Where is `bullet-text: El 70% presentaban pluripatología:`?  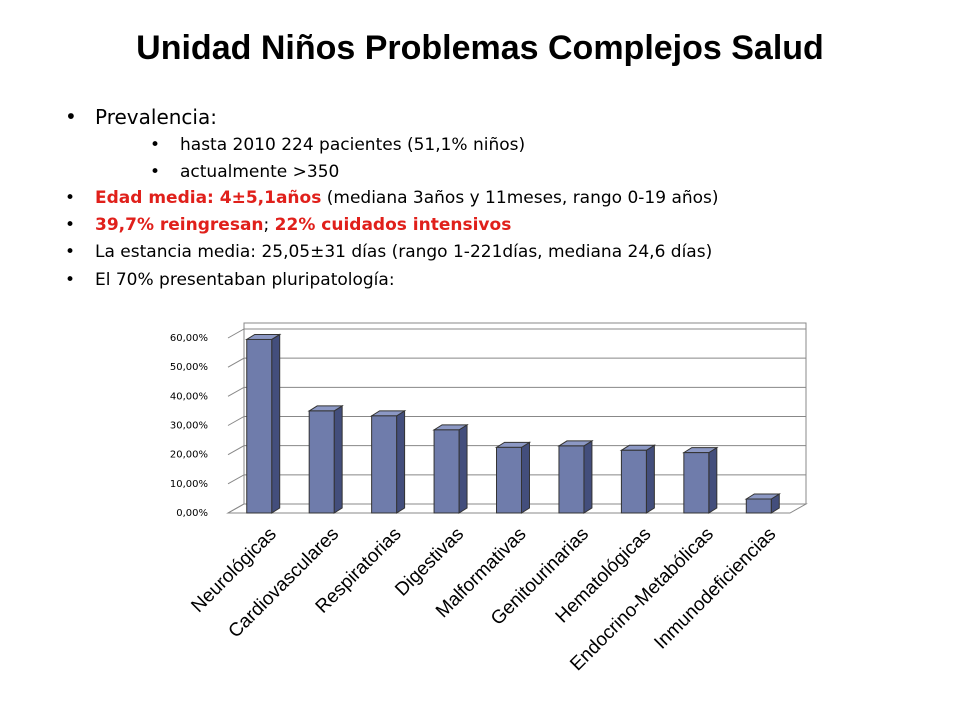 bullet-text: El 70% presentaban pluripatología: is located at coordinates (245, 280).